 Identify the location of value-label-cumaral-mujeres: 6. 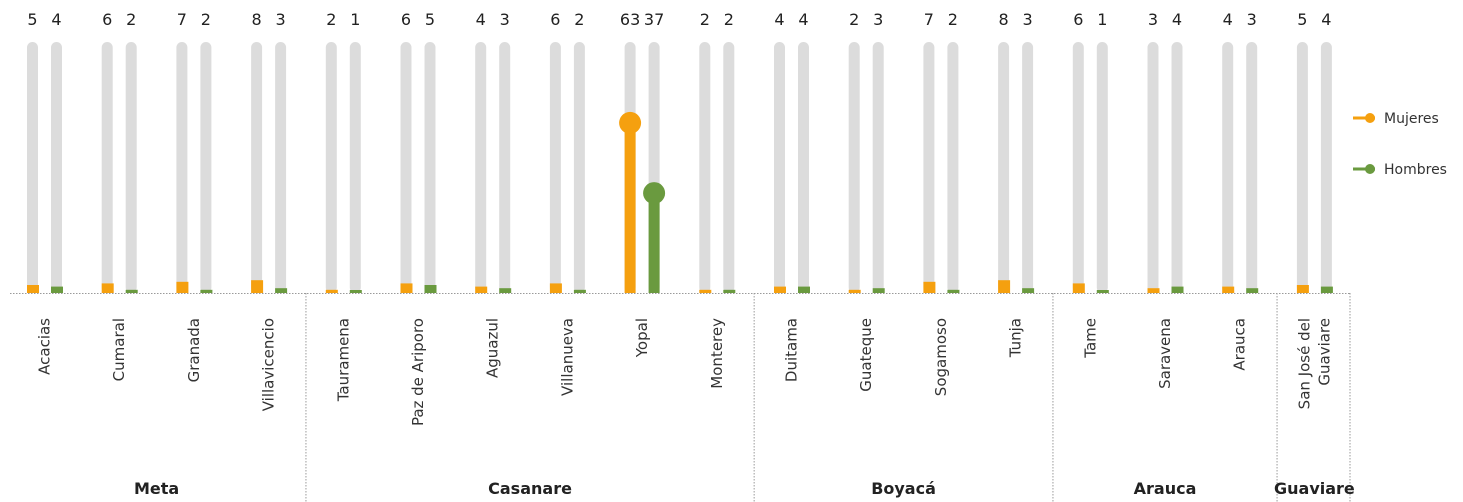
(107, 19).